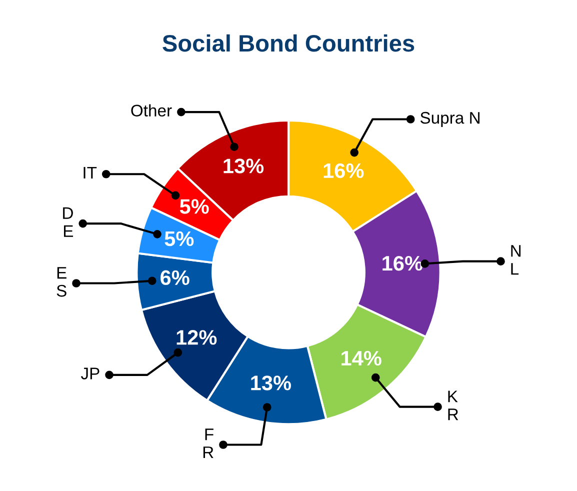 This screenshot has width=577, height=491. Describe the element at coordinates (208, 443) in the screenshot. I see `slice-label: F R` at that location.